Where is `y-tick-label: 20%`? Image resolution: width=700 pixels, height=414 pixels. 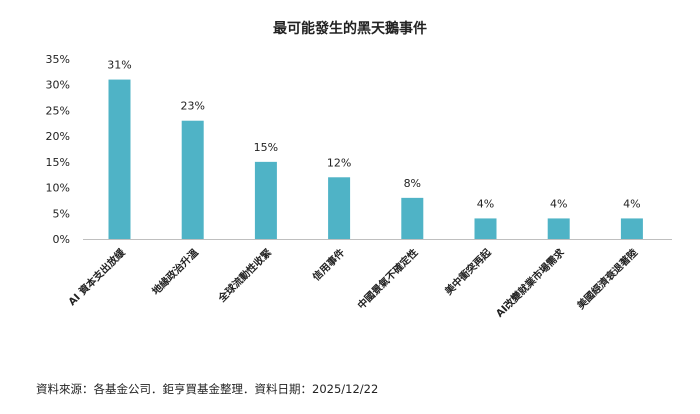 y-tick-label: 20% is located at coordinates (58, 136).